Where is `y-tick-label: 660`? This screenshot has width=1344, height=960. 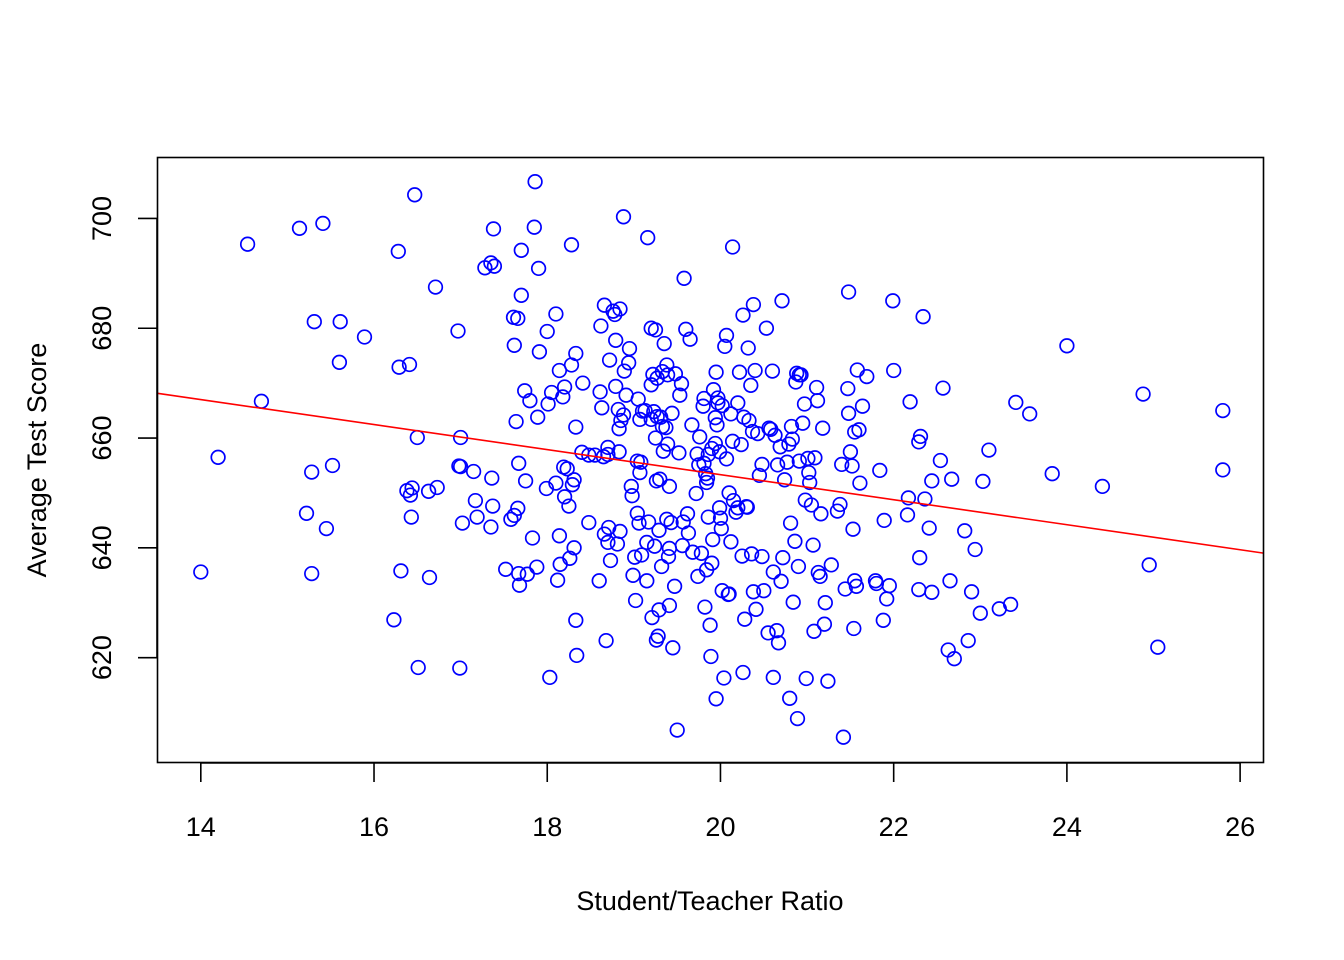
y-tick-label: 660 is located at coordinates (102, 438).